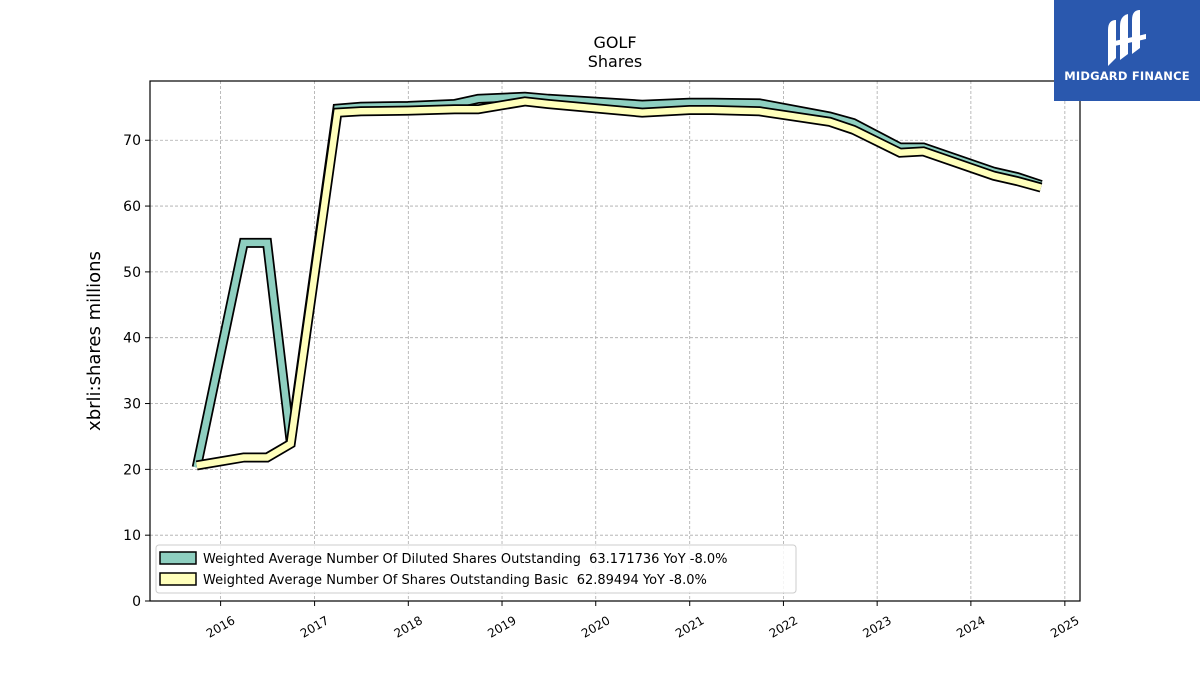 Image resolution: width=1200 pixels, height=675 pixels. I want to click on x-tick-label: 2017, so click(314, 626).